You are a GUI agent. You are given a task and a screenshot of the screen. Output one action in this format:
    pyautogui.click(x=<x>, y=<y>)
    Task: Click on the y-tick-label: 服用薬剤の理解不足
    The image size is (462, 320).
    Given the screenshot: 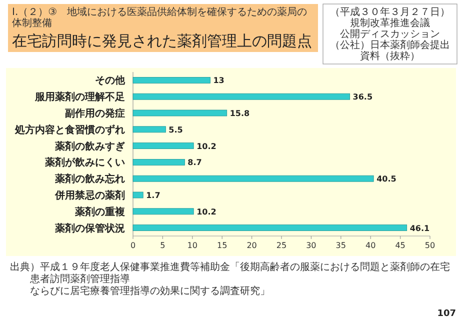 What is the action you would take?
    pyautogui.click(x=79, y=97)
    